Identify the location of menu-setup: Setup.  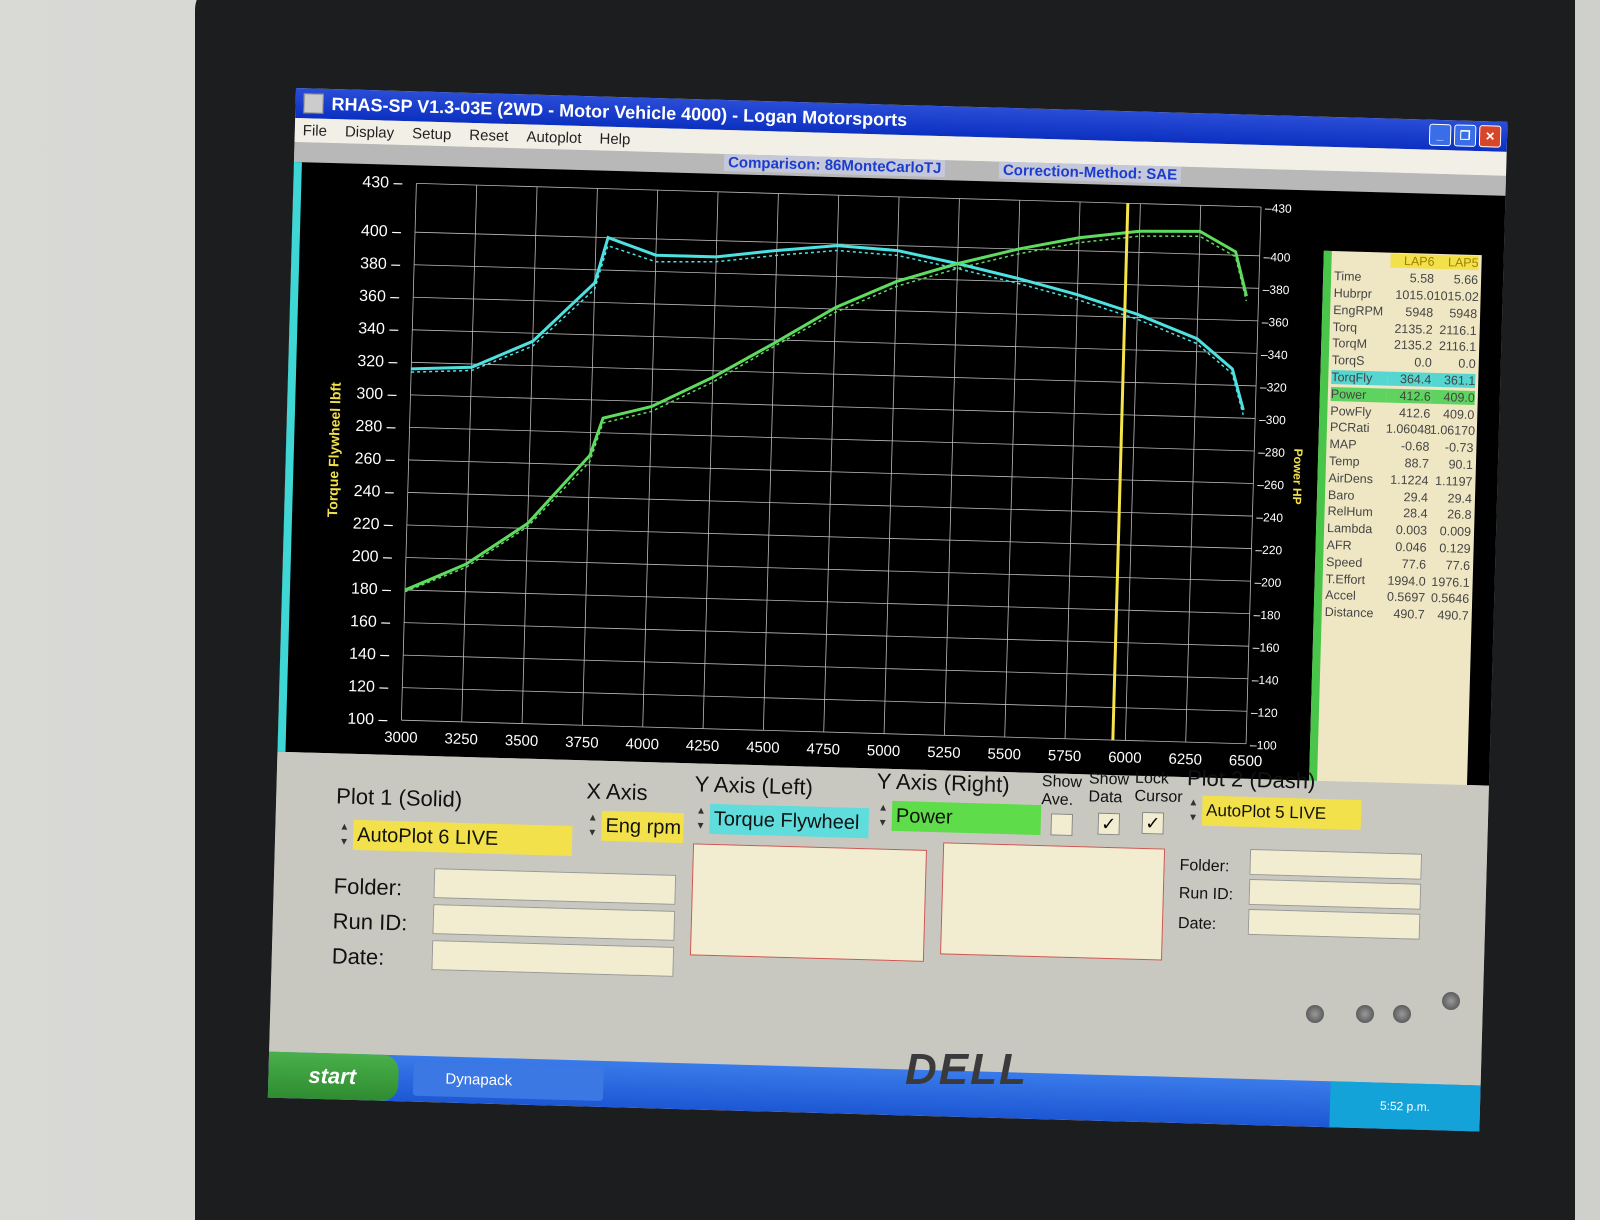
(431, 133).